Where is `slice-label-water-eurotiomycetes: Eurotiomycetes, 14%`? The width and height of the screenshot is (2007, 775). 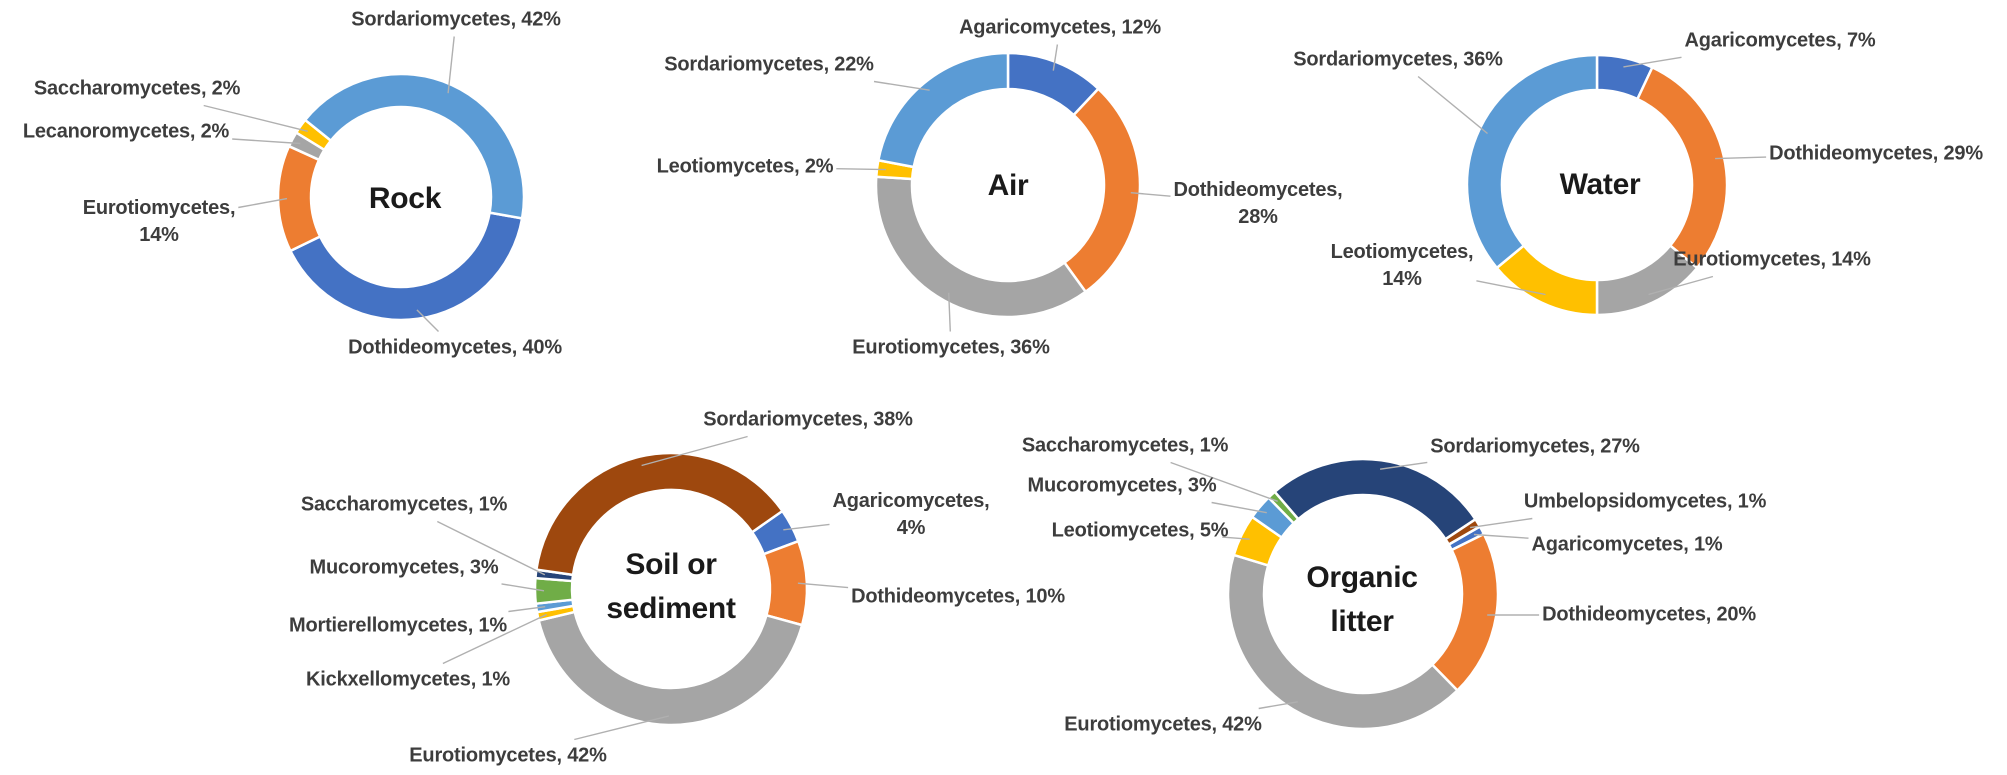 slice-label-water-eurotiomycetes: Eurotiomycetes, 14% is located at coordinates (1772, 259).